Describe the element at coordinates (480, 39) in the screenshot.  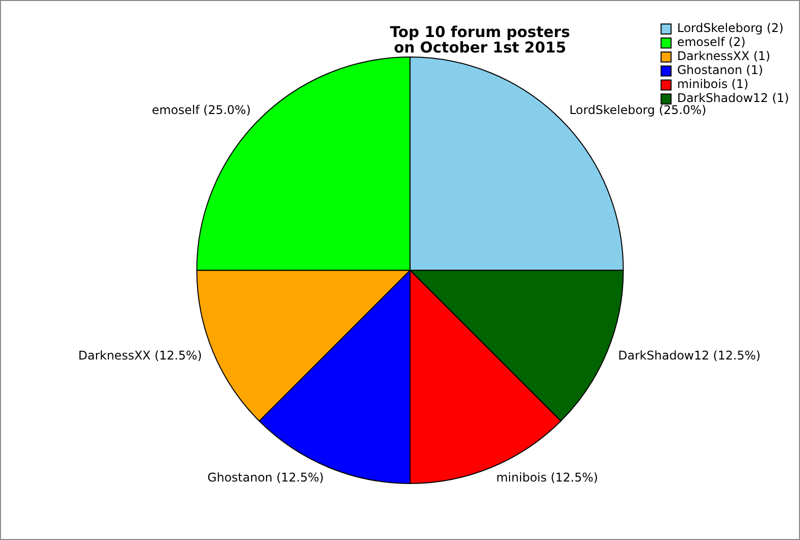
I see `text: Top 10 forum posters on October 1st 2015` at that location.